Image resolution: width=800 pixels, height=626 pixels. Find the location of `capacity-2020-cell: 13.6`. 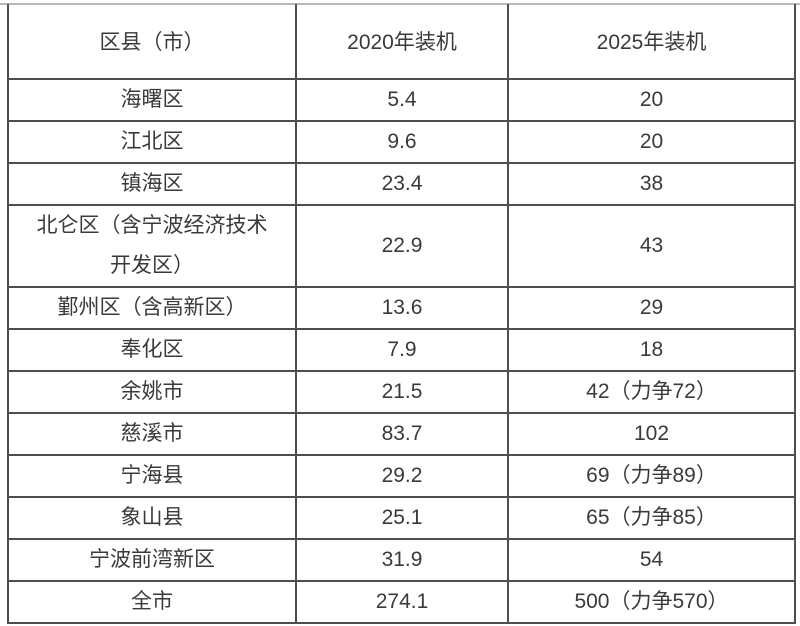

capacity-2020-cell: 13.6 is located at coordinates (402, 308).